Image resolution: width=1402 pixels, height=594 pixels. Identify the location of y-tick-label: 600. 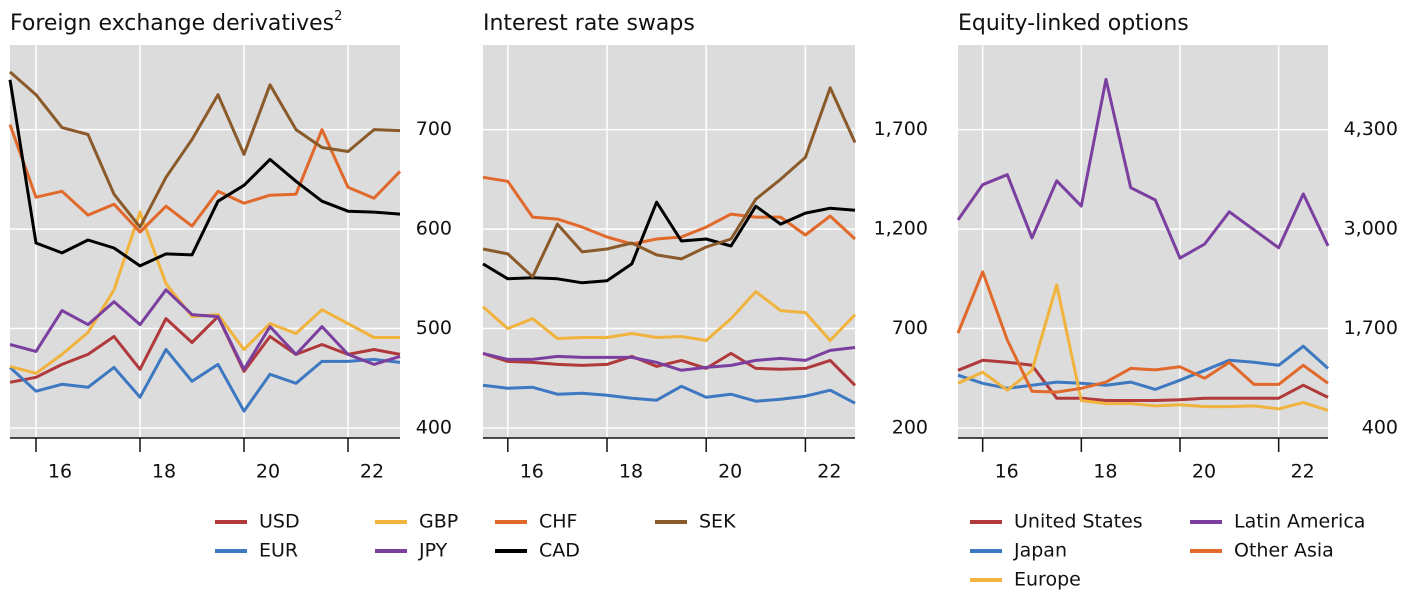
(434, 229).